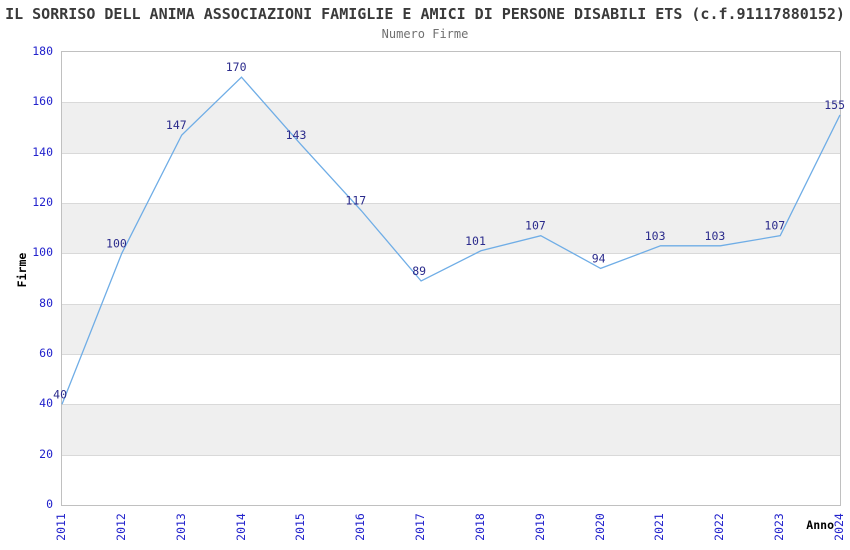 Image resolution: width=850 pixels, height=550 pixels. I want to click on x-tick-label: 2021, so click(659, 527).